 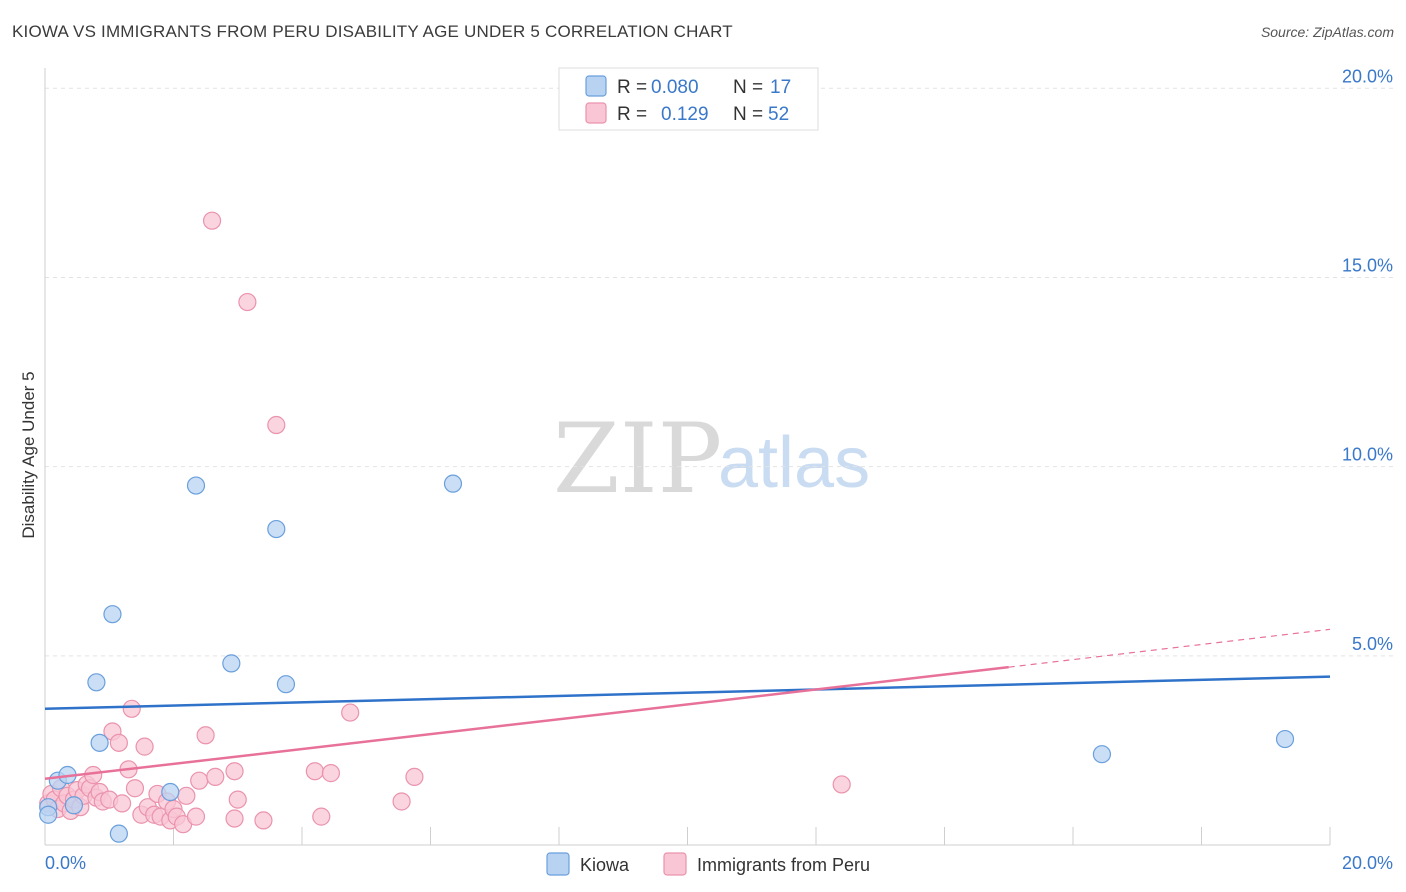 I want to click on legend-n-value-kiowa: 17, so click(x=780, y=87).